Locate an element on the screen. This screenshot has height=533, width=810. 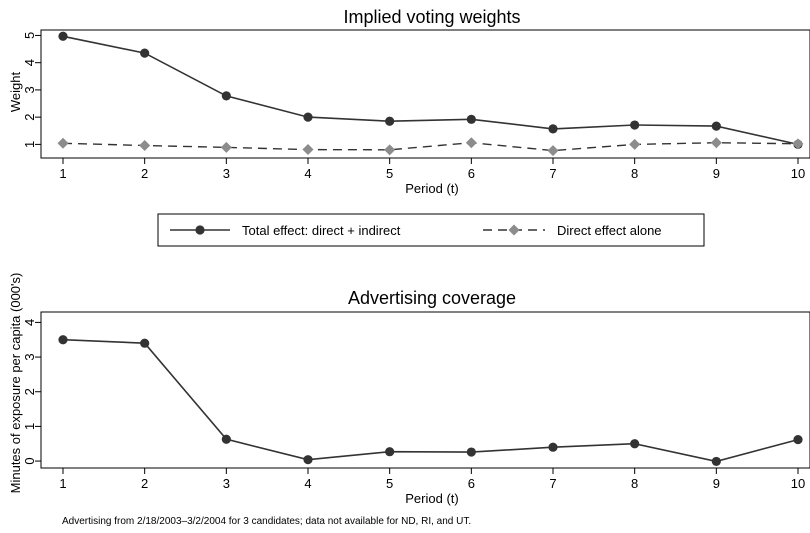
y-axis-label: Minutes of exposure per capita (000's) is located at coordinates (15, 383).